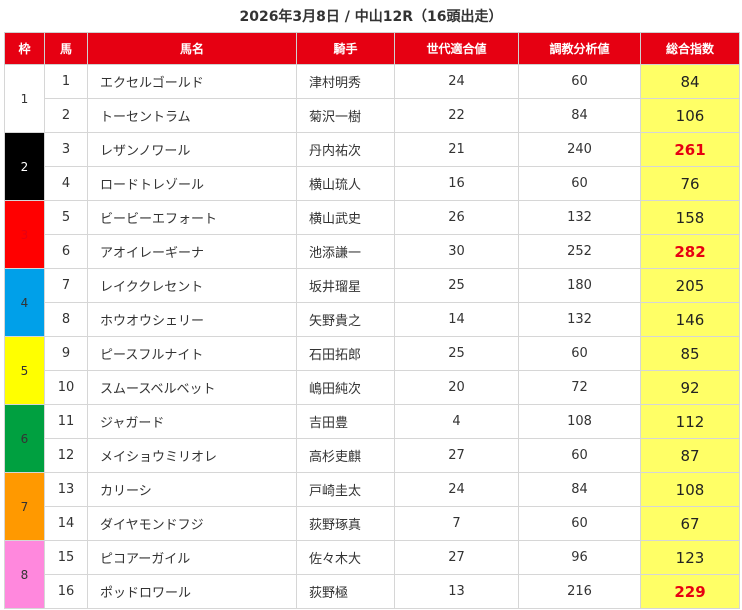 The width and height of the screenshot is (742, 610). I want to click on horse-name: ピースフルナイト, so click(192, 353).